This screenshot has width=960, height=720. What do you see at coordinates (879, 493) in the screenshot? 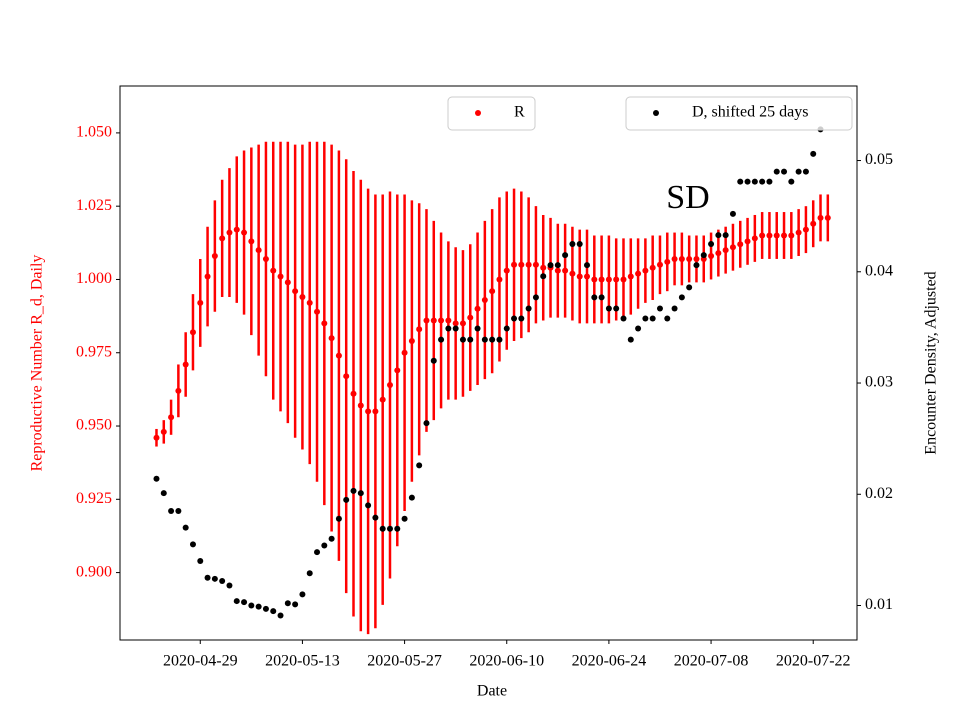
I see `y2-tick-label: 0.02` at bounding box center [879, 493].